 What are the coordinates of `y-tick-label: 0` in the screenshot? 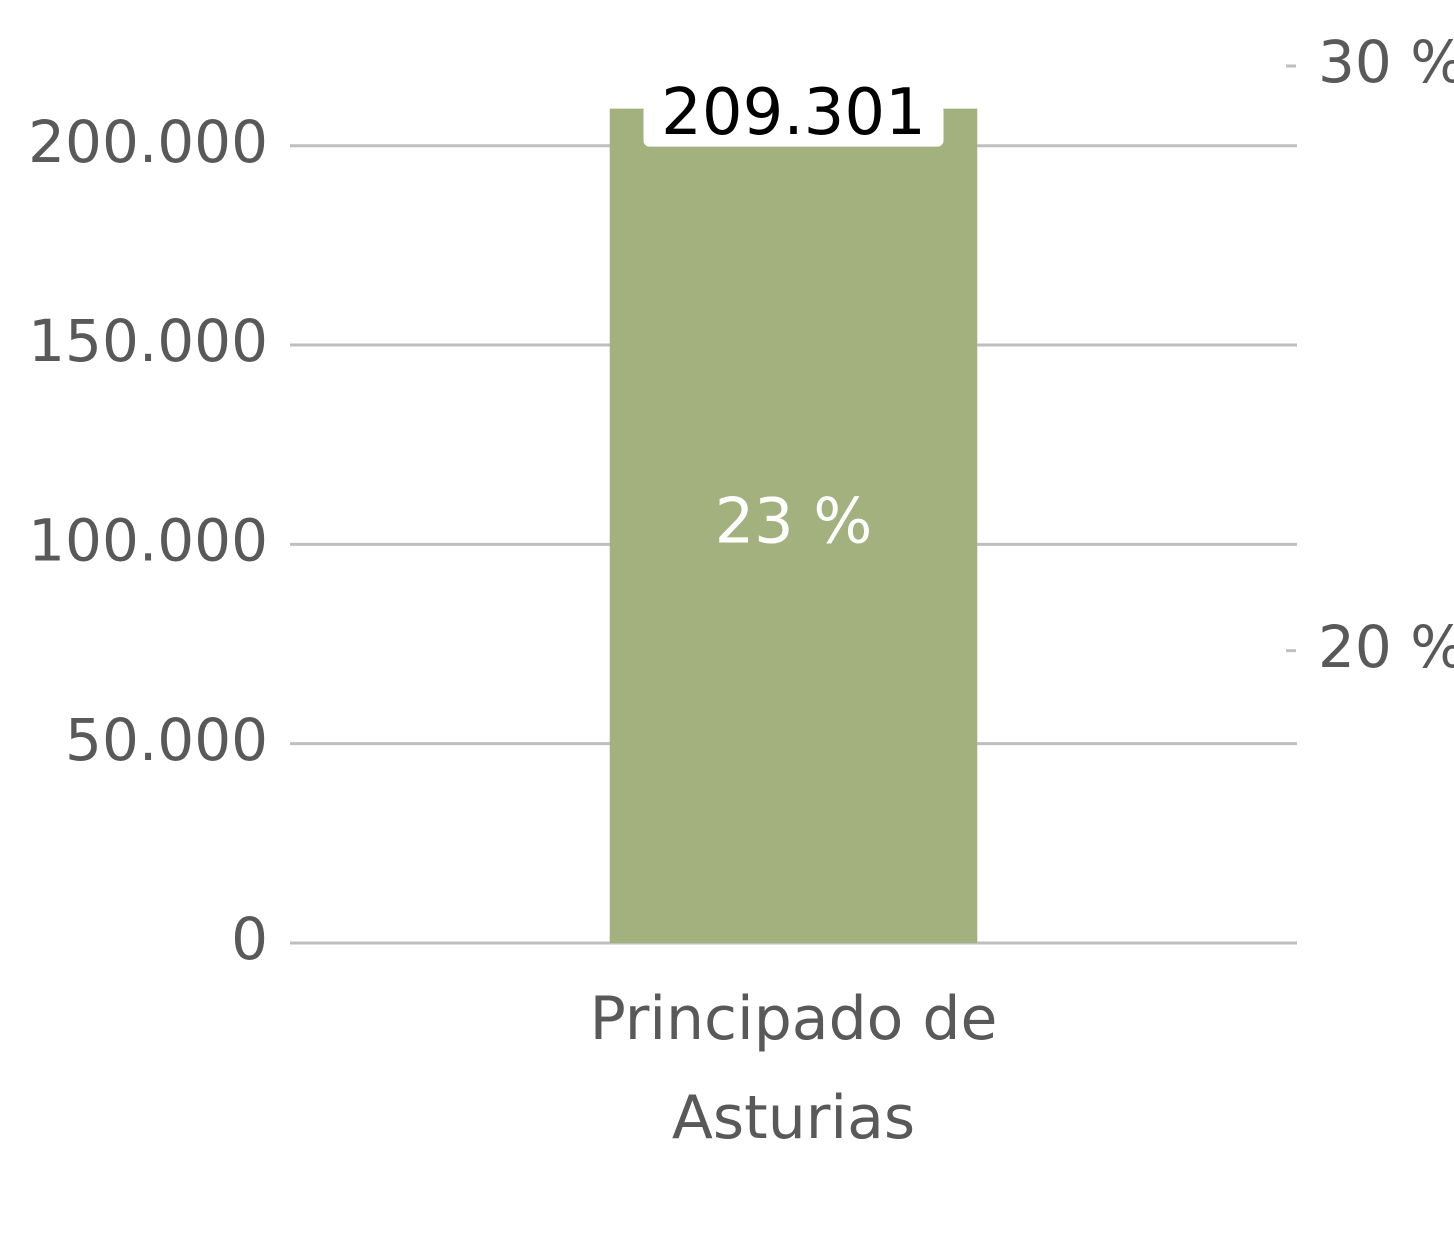 It's located at (249, 939).